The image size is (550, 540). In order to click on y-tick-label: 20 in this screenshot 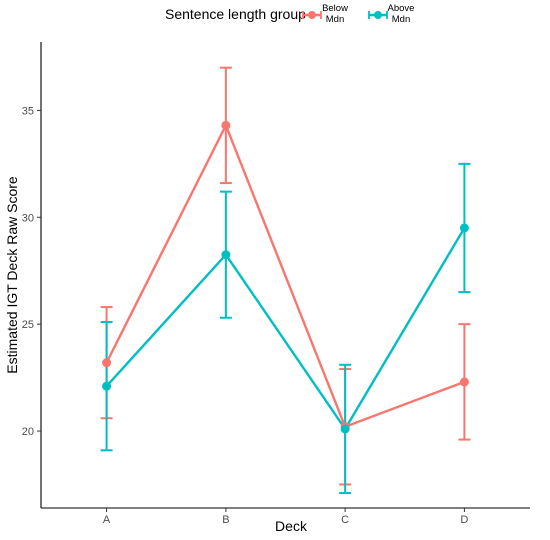, I will do `click(28, 432)`.